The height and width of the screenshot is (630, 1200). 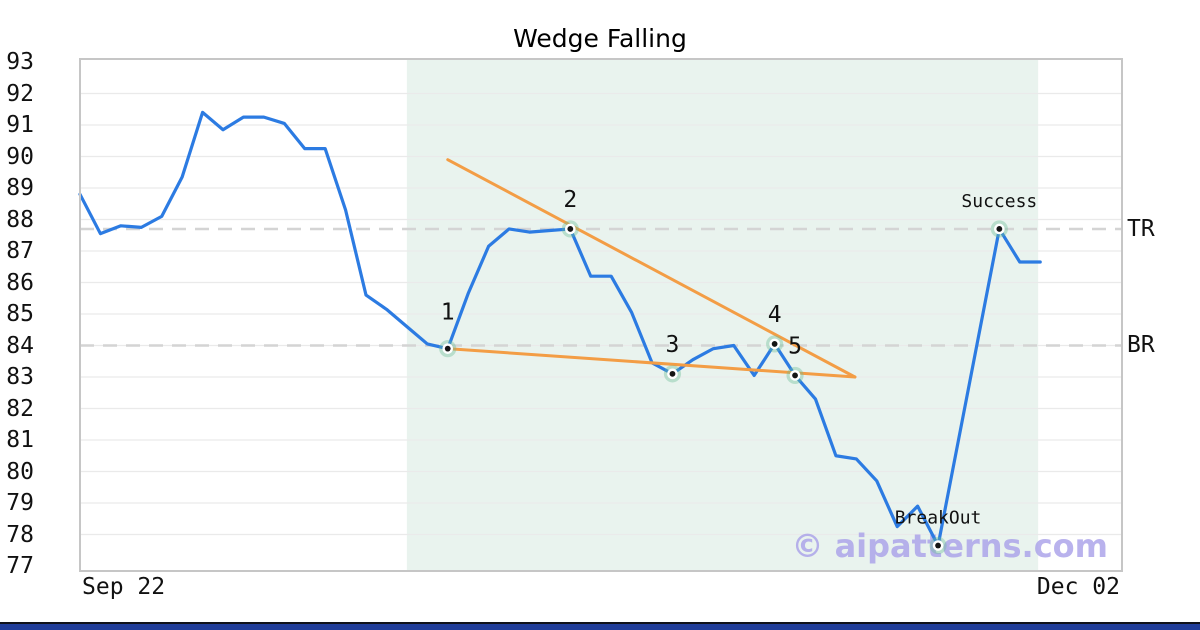 I want to click on tr-level-label: TR, so click(x=1141, y=229).